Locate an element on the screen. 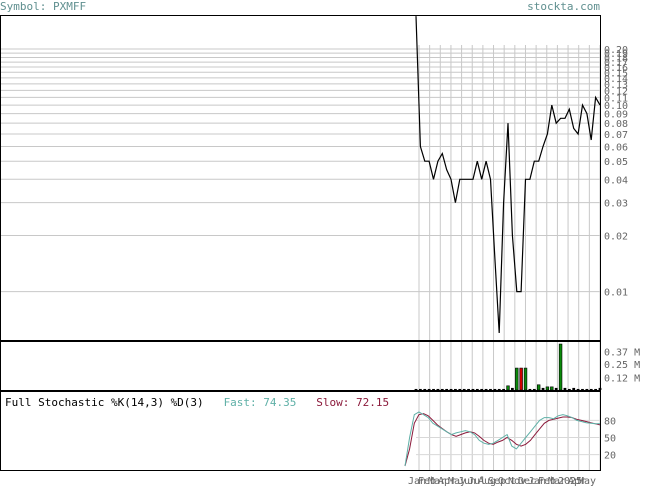 This screenshot has width=655, height=486. price-tick-label: 0.07 is located at coordinates (616, 135).